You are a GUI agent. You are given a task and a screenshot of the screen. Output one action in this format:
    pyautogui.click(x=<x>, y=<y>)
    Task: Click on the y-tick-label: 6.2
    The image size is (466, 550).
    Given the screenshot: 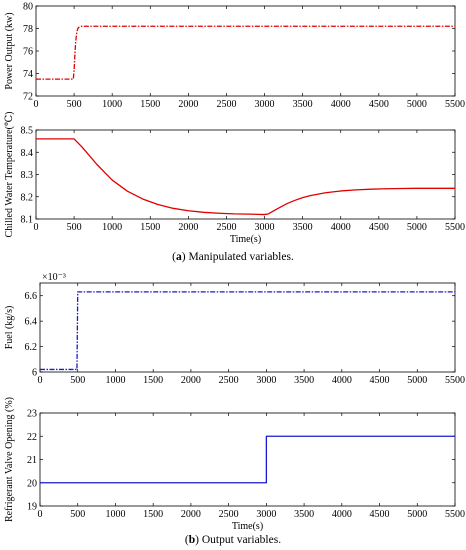 What is the action you would take?
    pyautogui.click(x=31, y=347)
    